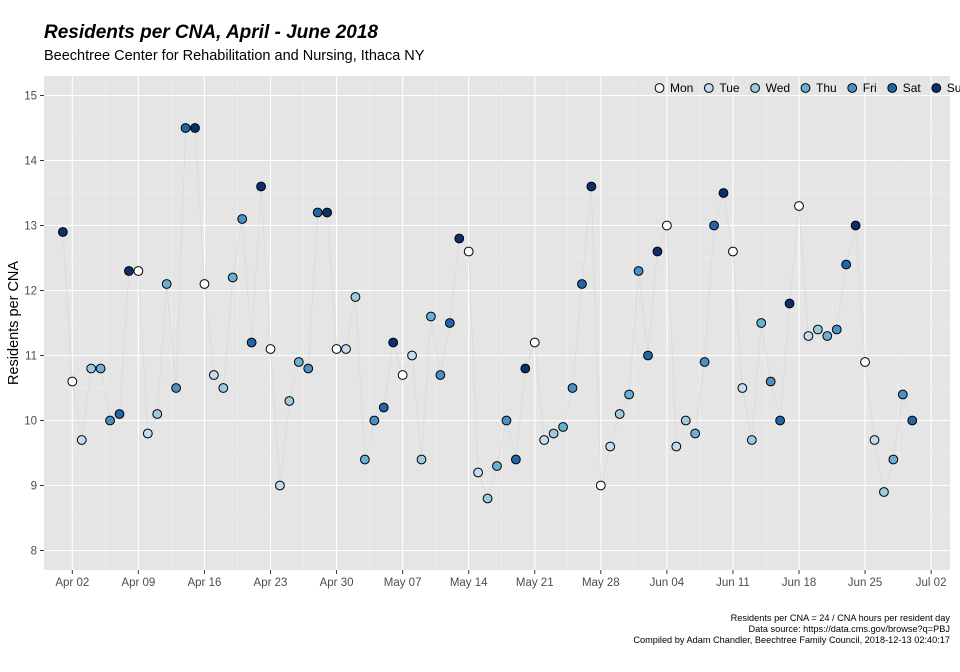 The height and width of the screenshot is (672, 960). Describe the element at coordinates (72, 583) in the screenshot. I see `x-tick-label: Apr 02` at that location.